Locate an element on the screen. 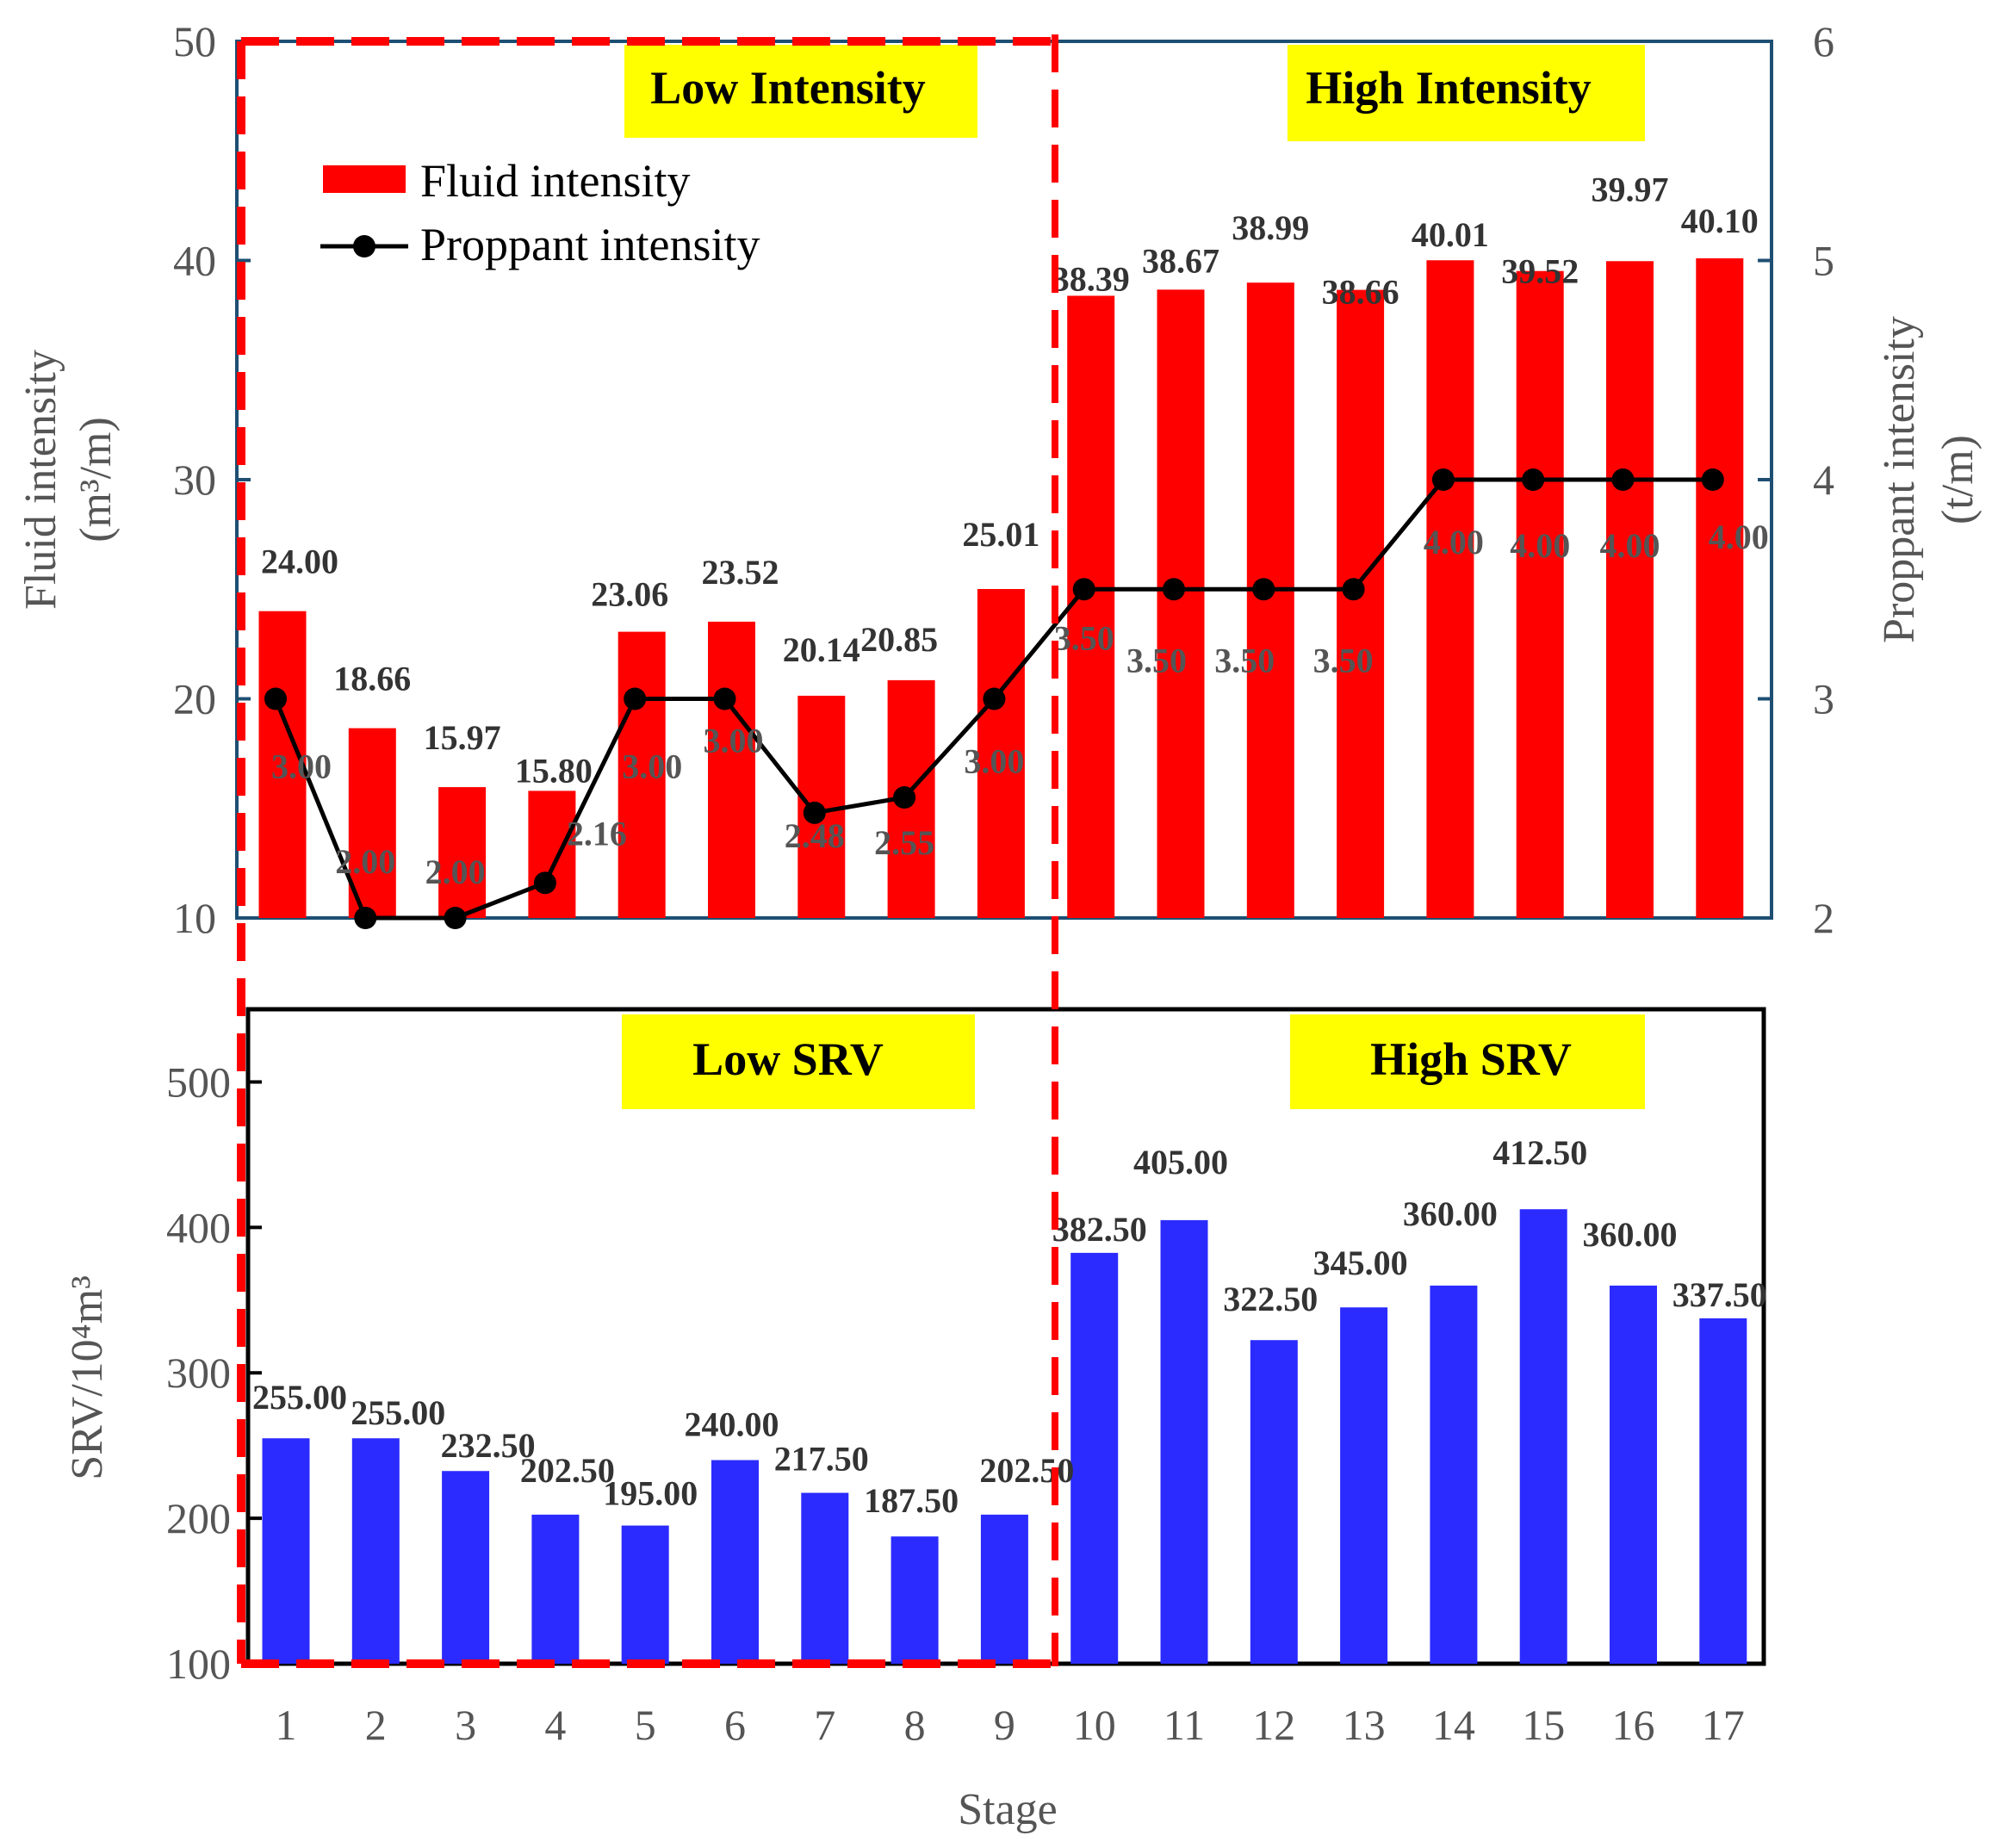  low-intensity-label: Low Intensity is located at coordinates (788, 88).